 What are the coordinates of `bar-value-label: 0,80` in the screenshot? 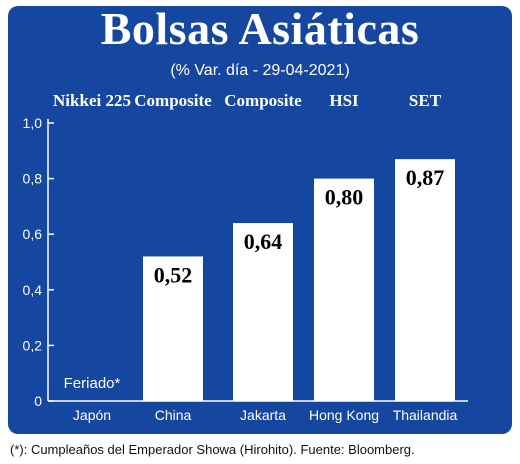 It's located at (344, 197).